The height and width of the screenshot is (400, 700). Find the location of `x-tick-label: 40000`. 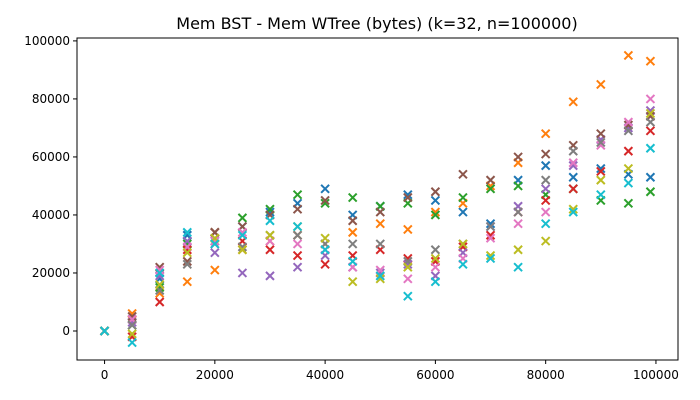

x-tick-label: 40000 is located at coordinates (325, 375).